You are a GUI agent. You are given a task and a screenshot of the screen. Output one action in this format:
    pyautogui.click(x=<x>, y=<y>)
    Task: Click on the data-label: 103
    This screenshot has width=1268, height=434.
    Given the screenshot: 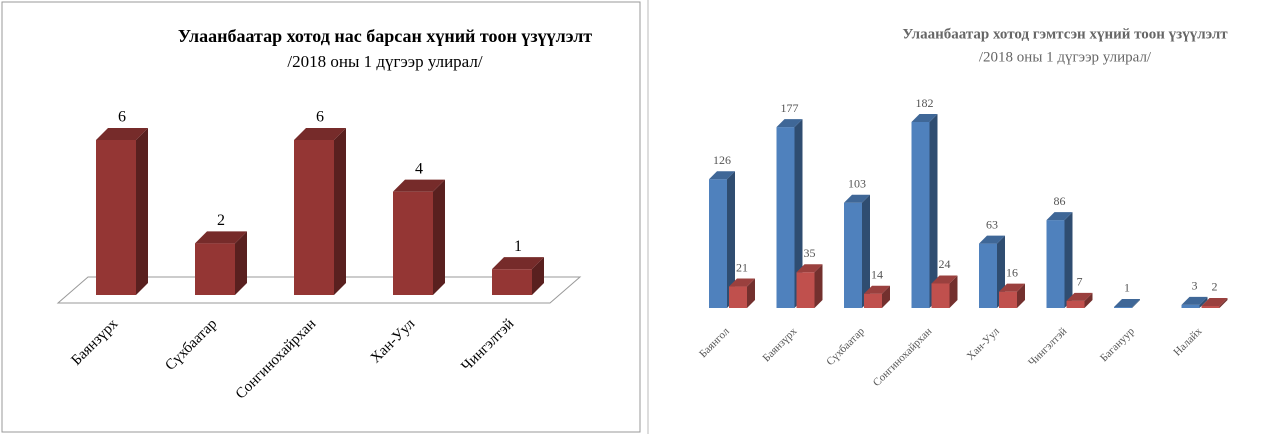 What is the action you would take?
    pyautogui.click(x=857, y=183)
    